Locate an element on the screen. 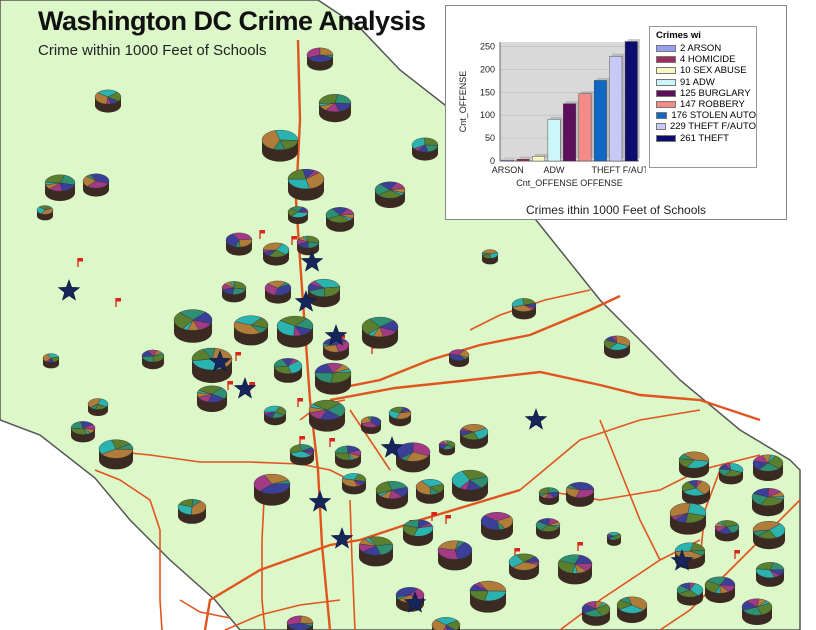 This screenshot has width=816, height=630. legend-label: 10 SEX ABUSE is located at coordinates (713, 71).